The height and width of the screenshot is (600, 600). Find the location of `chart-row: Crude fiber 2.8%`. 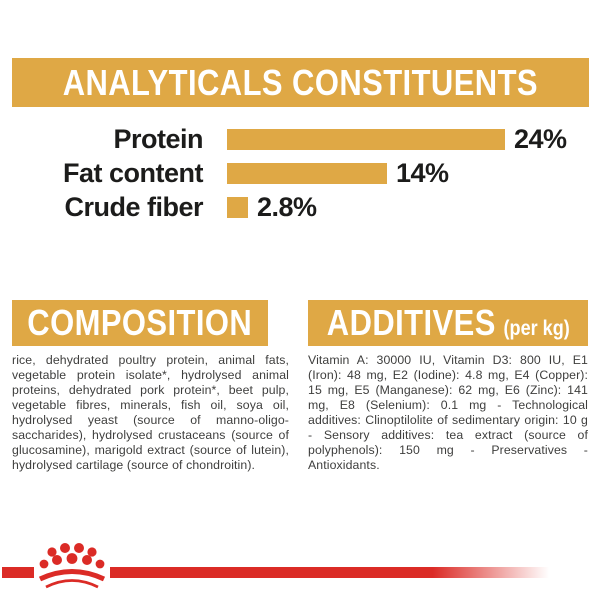

chart-row: Crude fiber 2.8% is located at coordinates (300, 207).